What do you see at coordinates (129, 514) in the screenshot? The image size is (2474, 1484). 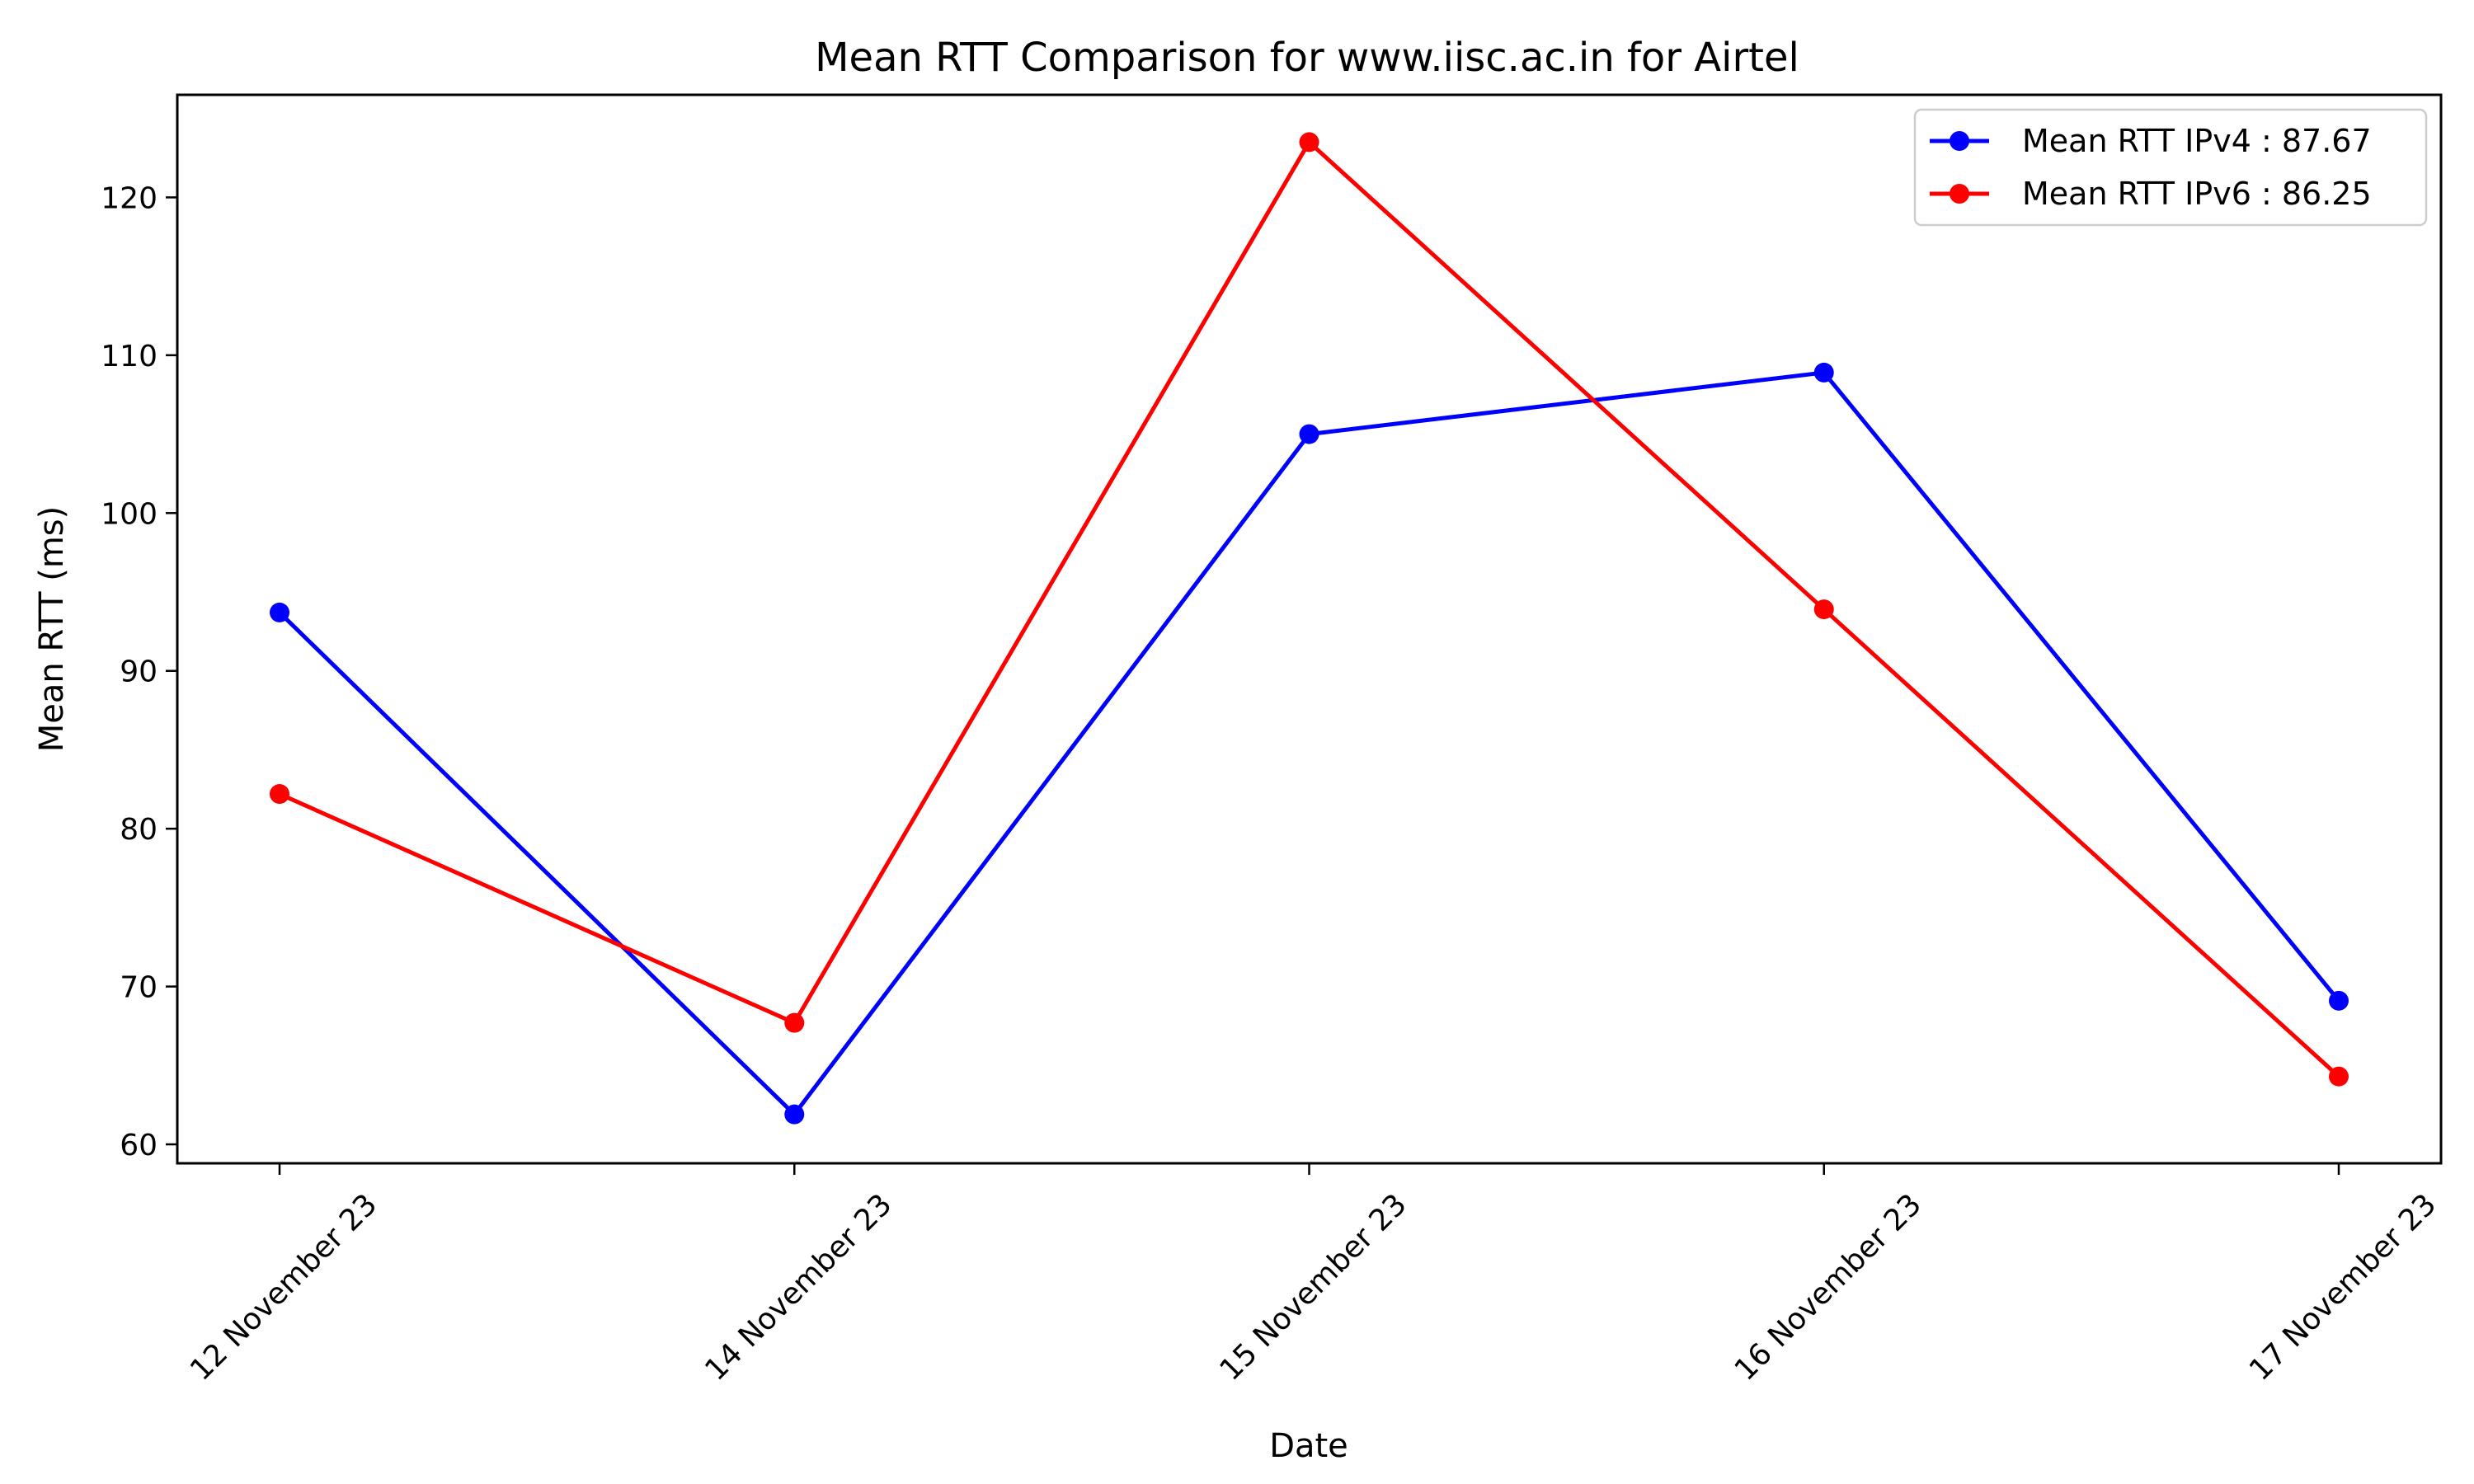 I see `y-tick-label: 100` at bounding box center [129, 514].